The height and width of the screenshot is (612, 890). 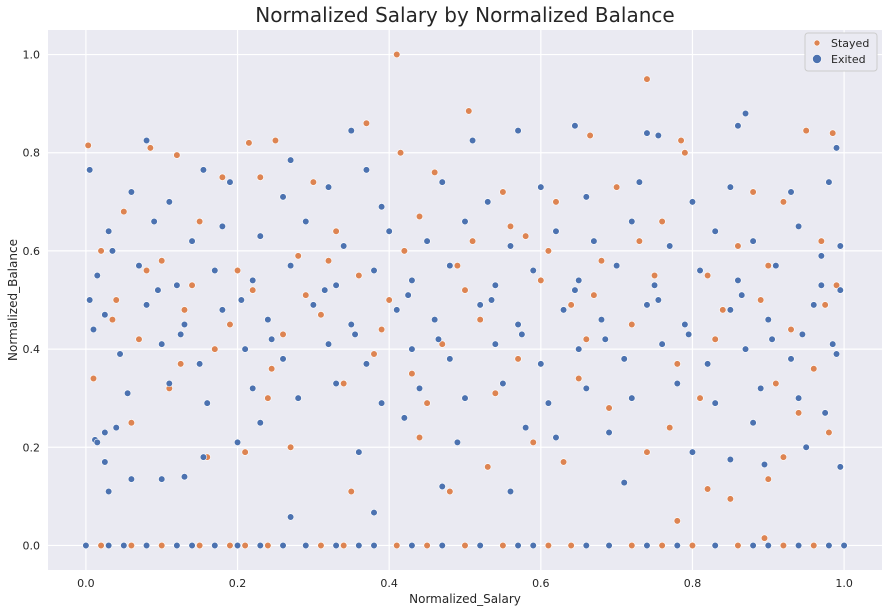 I want to click on chart-title: Normalized Salary by Normalized Balance, so click(x=464, y=15).